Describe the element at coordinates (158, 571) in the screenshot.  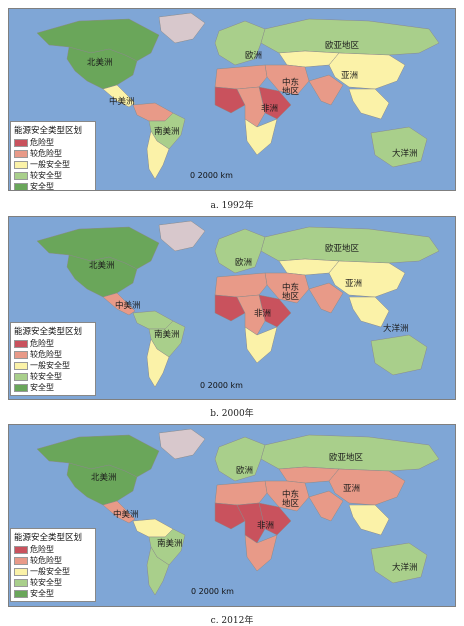
I see `region-south-america-s` at that location.